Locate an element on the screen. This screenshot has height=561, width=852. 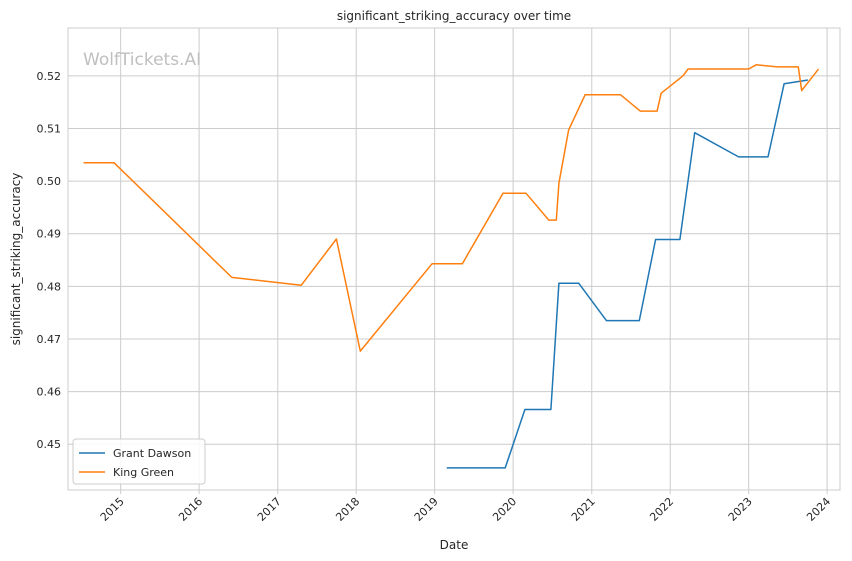
legend-label-king-green: King Green is located at coordinates (143, 472).